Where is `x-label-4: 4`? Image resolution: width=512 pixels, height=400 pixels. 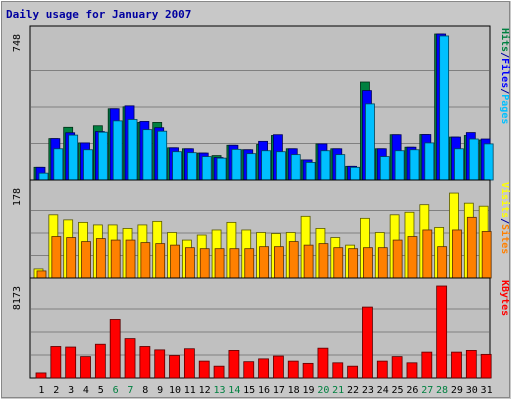
x-label-4: 4 is located at coordinates (86, 390).